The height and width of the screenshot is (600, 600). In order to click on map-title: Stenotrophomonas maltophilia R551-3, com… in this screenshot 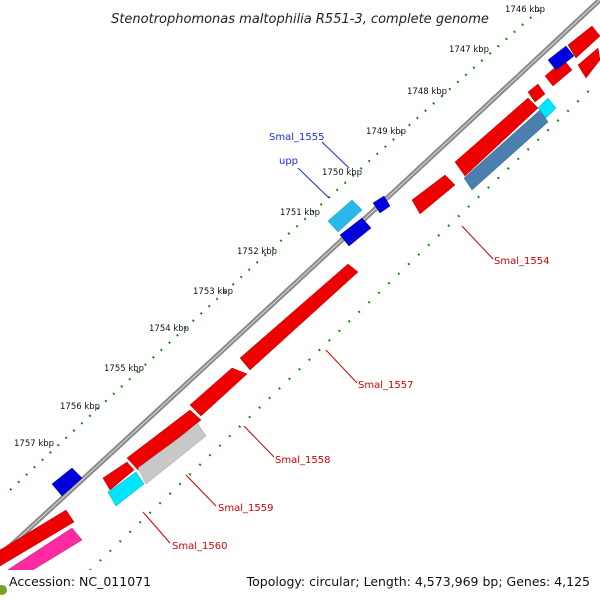, I will do `click(300, 19)`.